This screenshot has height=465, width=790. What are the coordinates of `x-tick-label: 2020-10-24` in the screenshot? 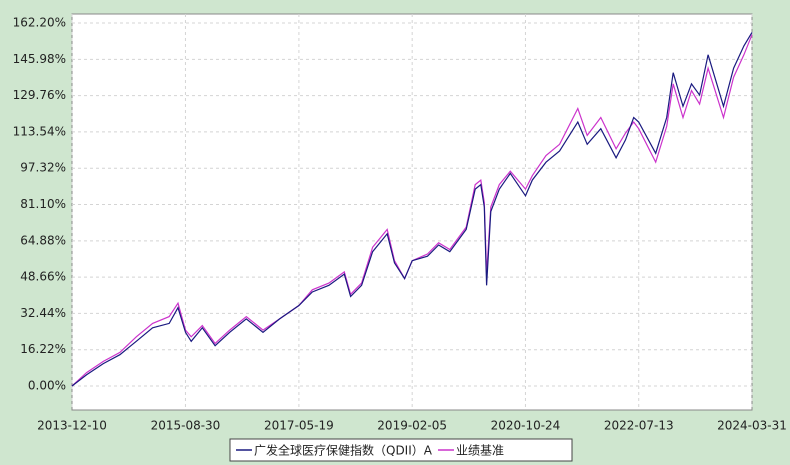 It's located at (526, 426).